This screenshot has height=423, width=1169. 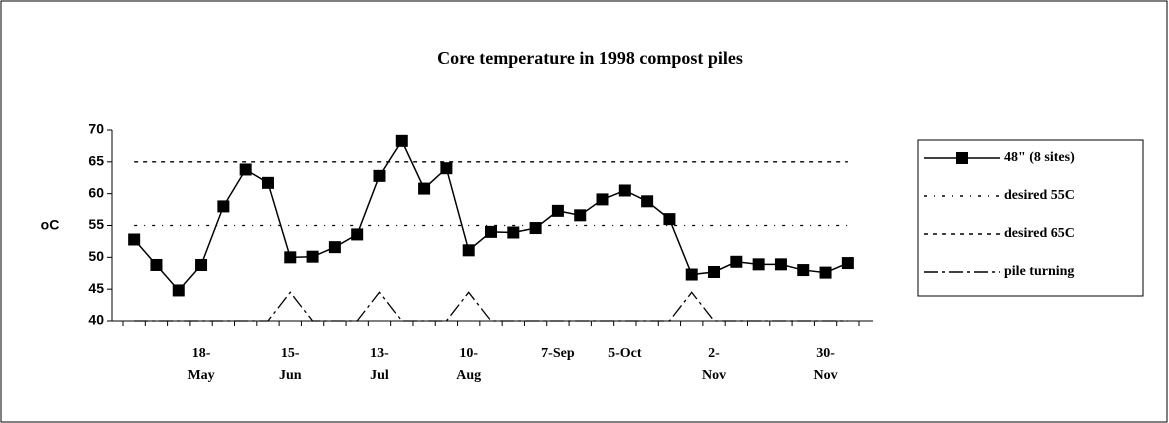 I want to click on y-tick-label: 70, so click(x=96, y=129).